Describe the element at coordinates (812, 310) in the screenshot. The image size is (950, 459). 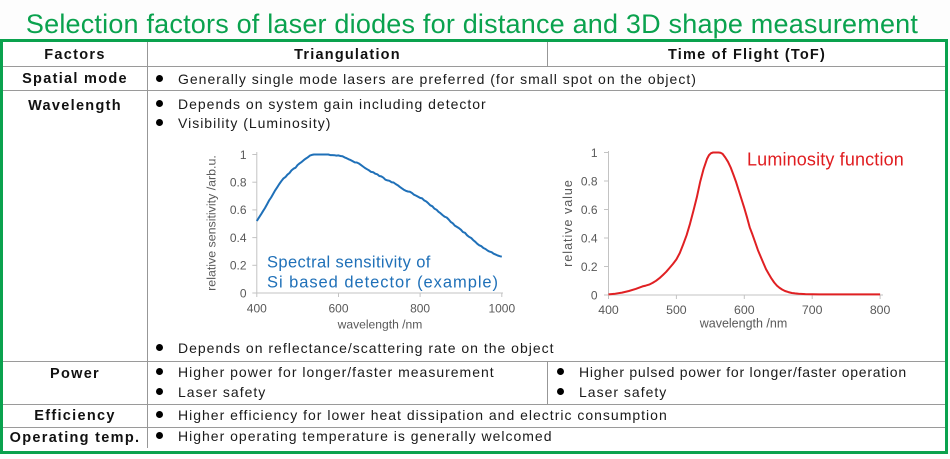
I see `svg-text: 700` at that location.